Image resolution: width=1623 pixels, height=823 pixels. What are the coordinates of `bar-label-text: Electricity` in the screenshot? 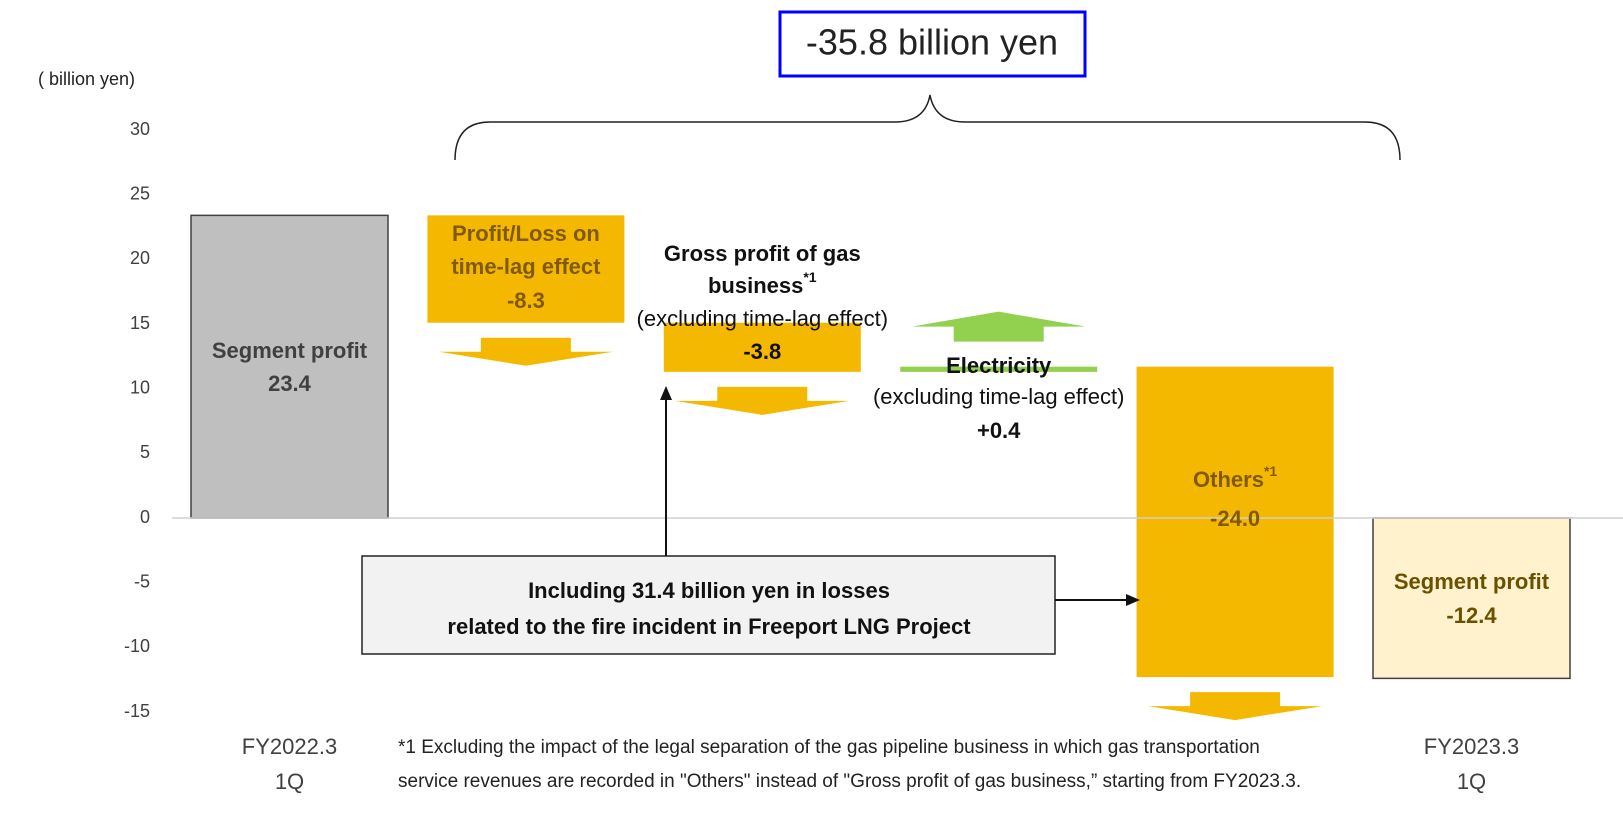 It's located at (999, 365).